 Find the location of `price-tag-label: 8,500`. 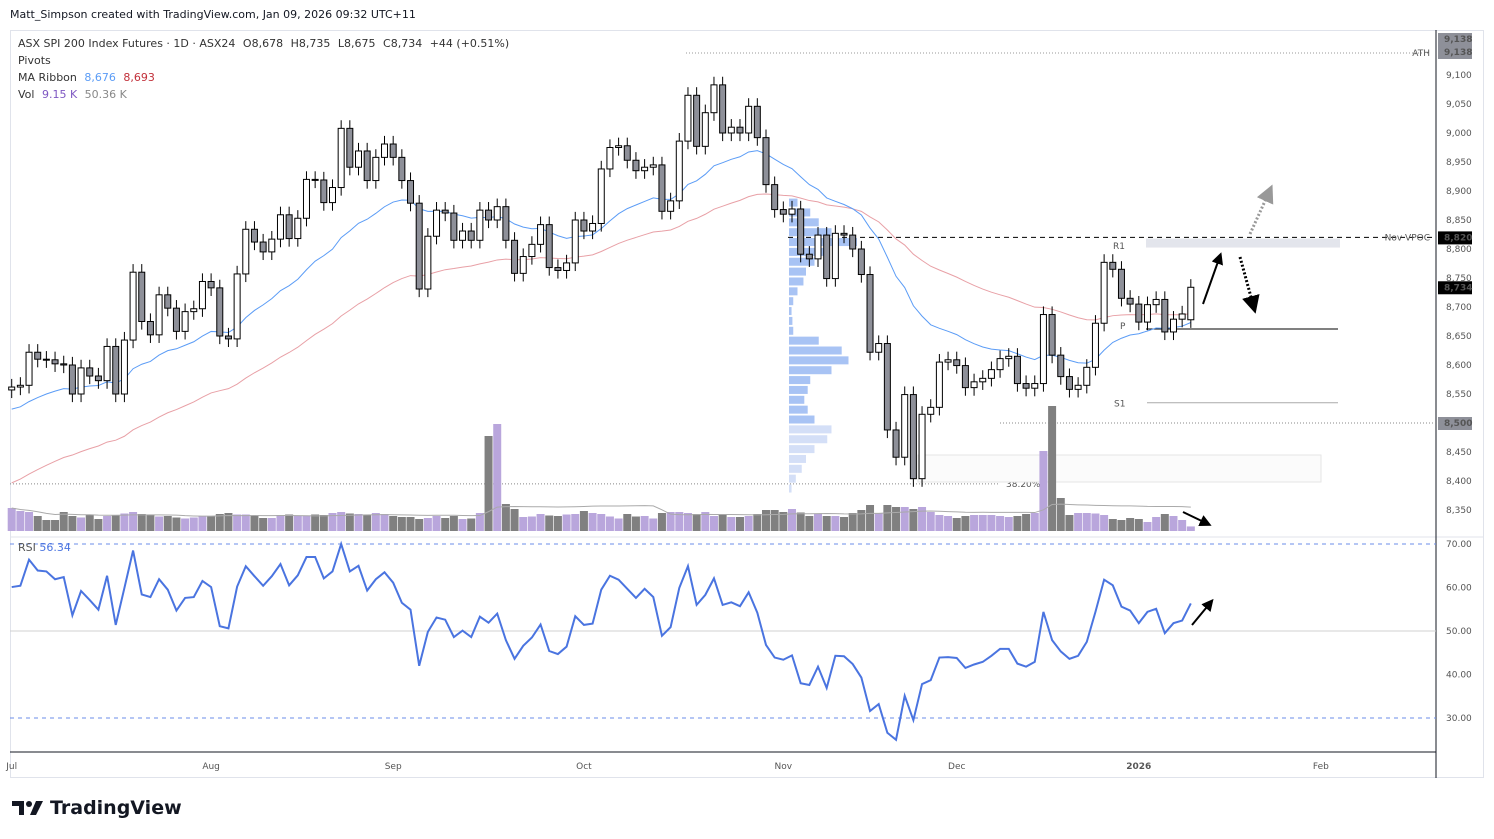

price-tag-label: 8,500 is located at coordinates (1458, 424).